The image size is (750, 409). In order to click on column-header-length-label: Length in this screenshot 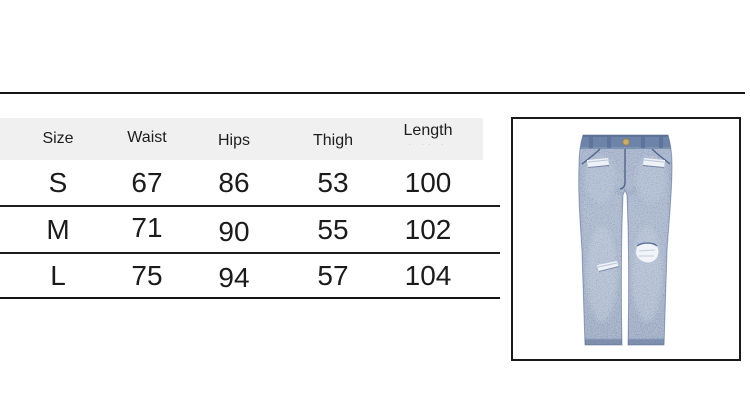, I will do `click(428, 131)`.